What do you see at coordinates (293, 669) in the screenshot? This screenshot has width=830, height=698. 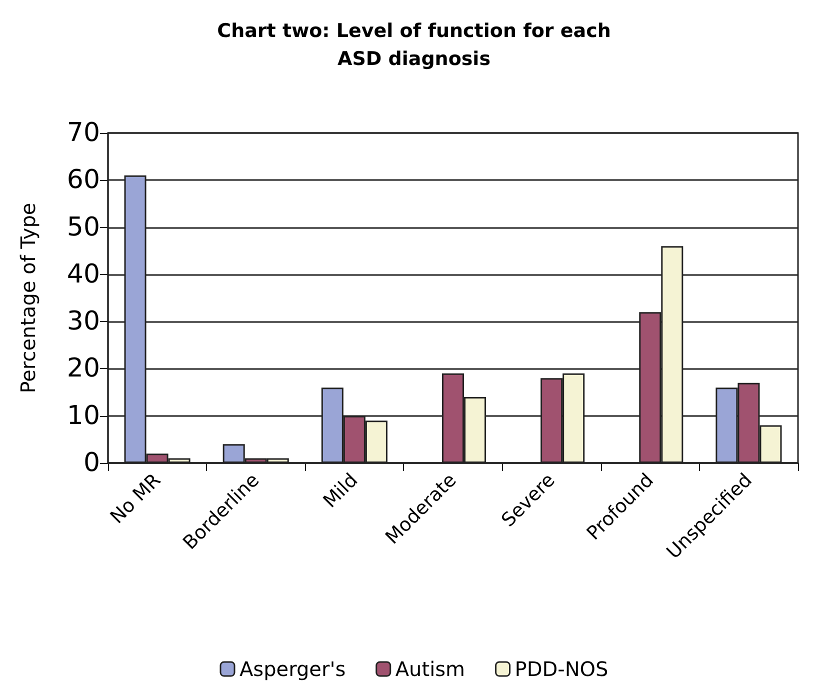 I see `legend-label: Asperger's` at bounding box center [293, 669].